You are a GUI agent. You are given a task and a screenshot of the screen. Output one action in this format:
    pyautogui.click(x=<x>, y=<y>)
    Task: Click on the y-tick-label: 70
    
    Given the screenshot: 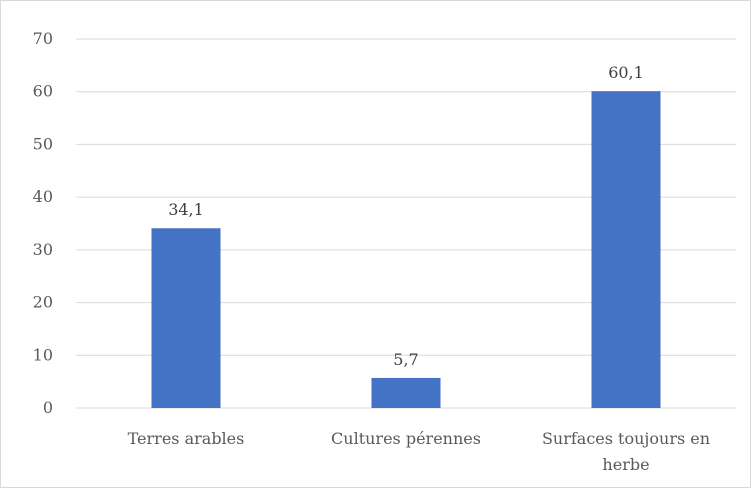 What is the action you would take?
    pyautogui.click(x=43, y=38)
    